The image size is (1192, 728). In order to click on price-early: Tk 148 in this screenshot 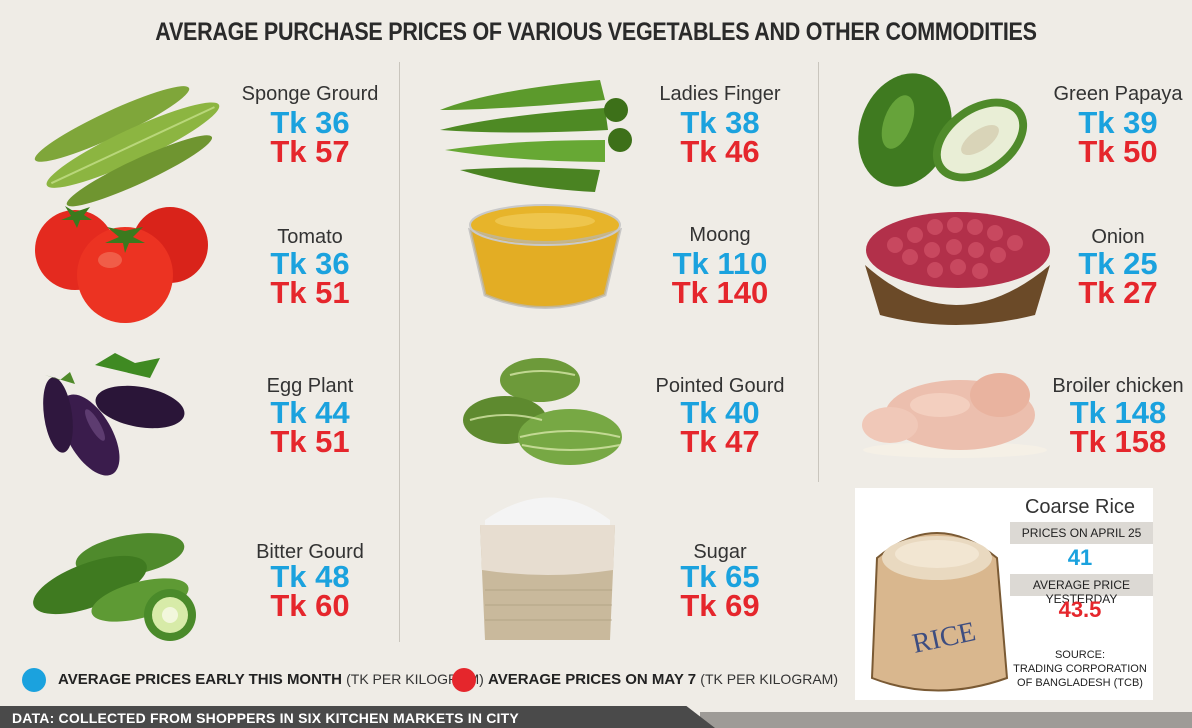, I will do `click(1118, 412)`.